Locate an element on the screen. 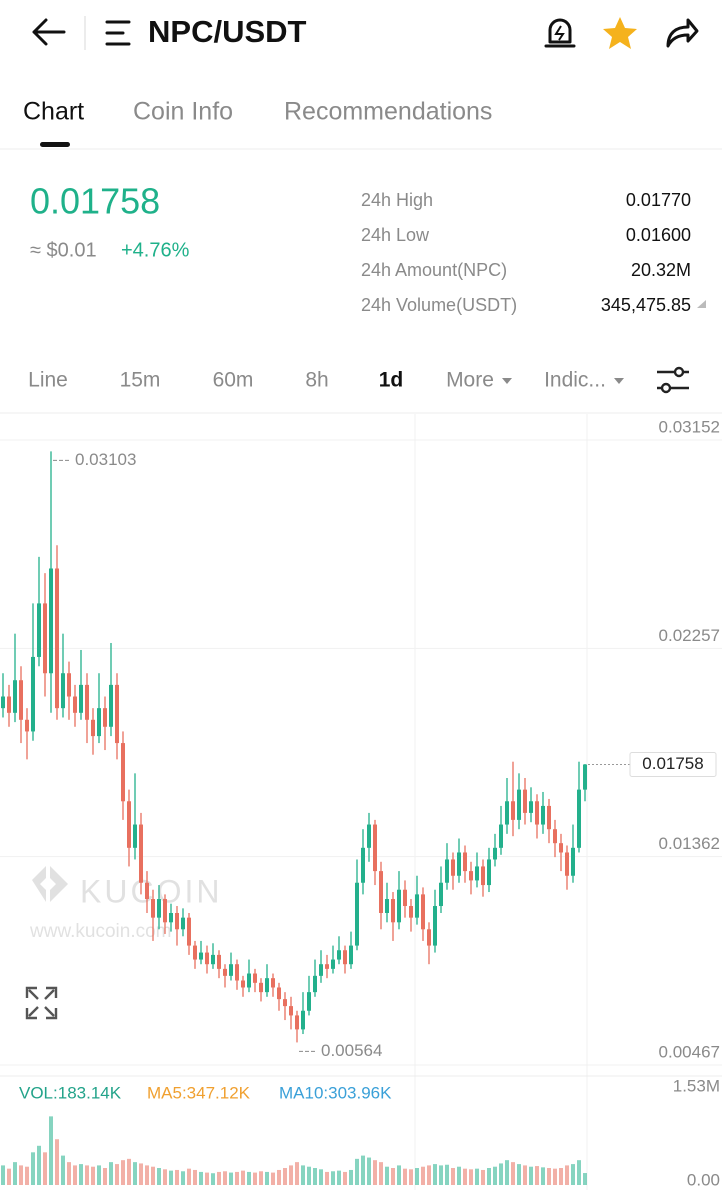  back-button is located at coordinates (49, 32).